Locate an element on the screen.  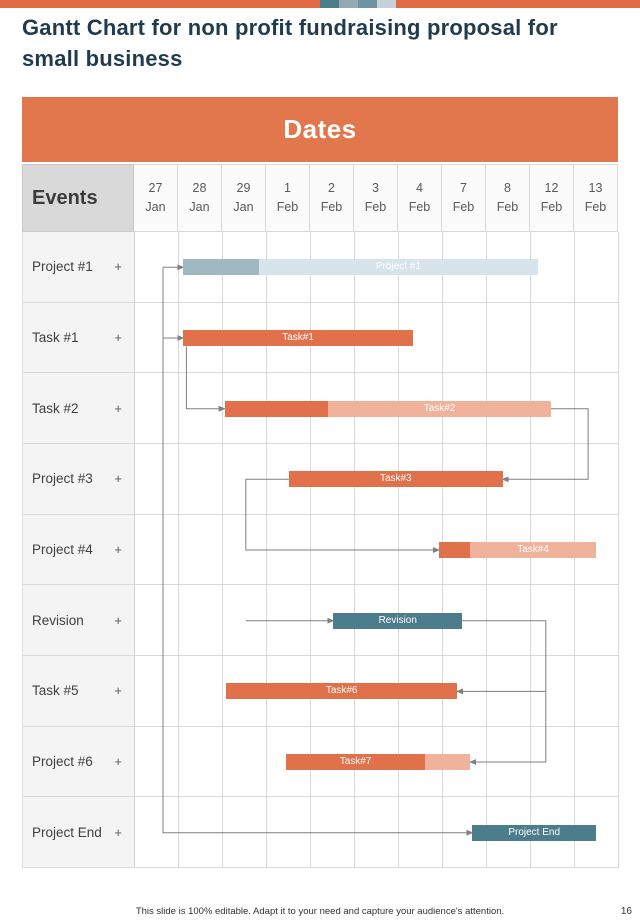
event-label: Task #1 is located at coordinates (55, 337).